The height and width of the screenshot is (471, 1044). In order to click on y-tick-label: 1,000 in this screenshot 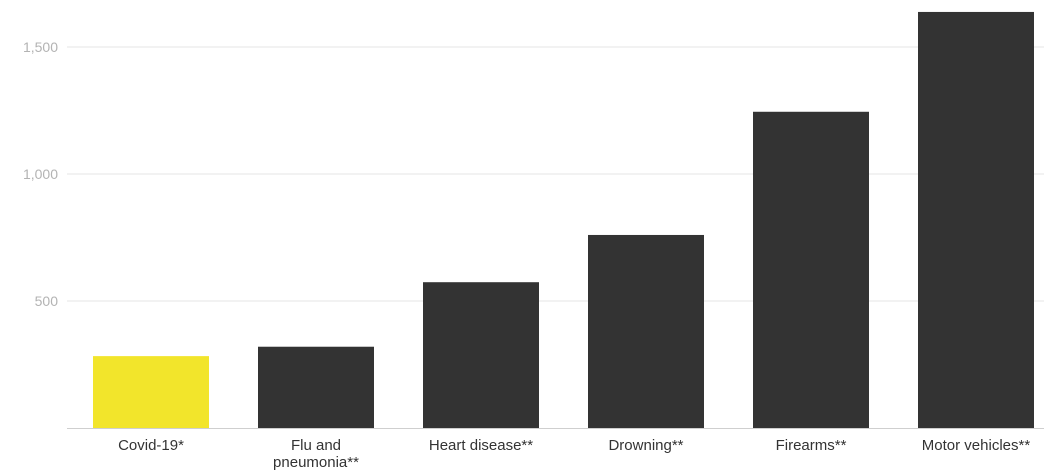, I will do `click(40, 174)`.